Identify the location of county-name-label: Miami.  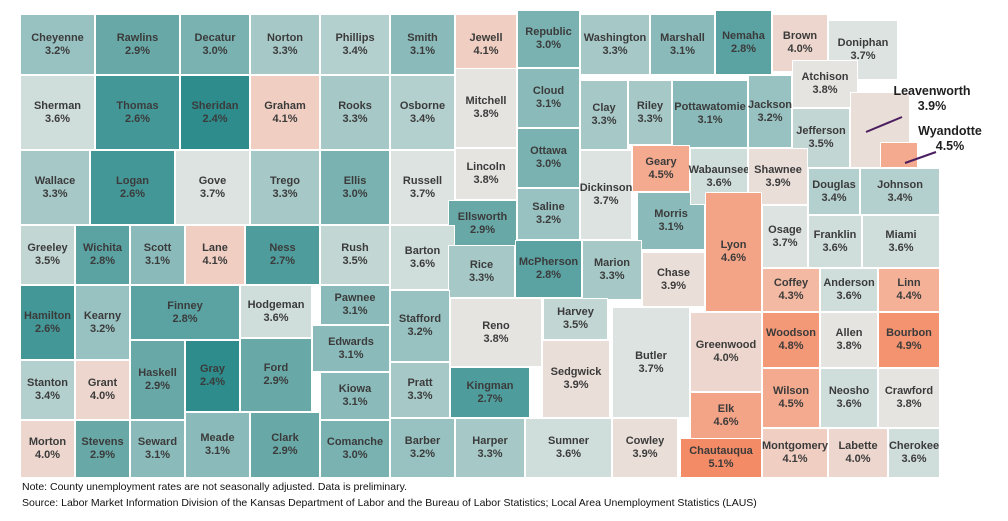
(901, 234).